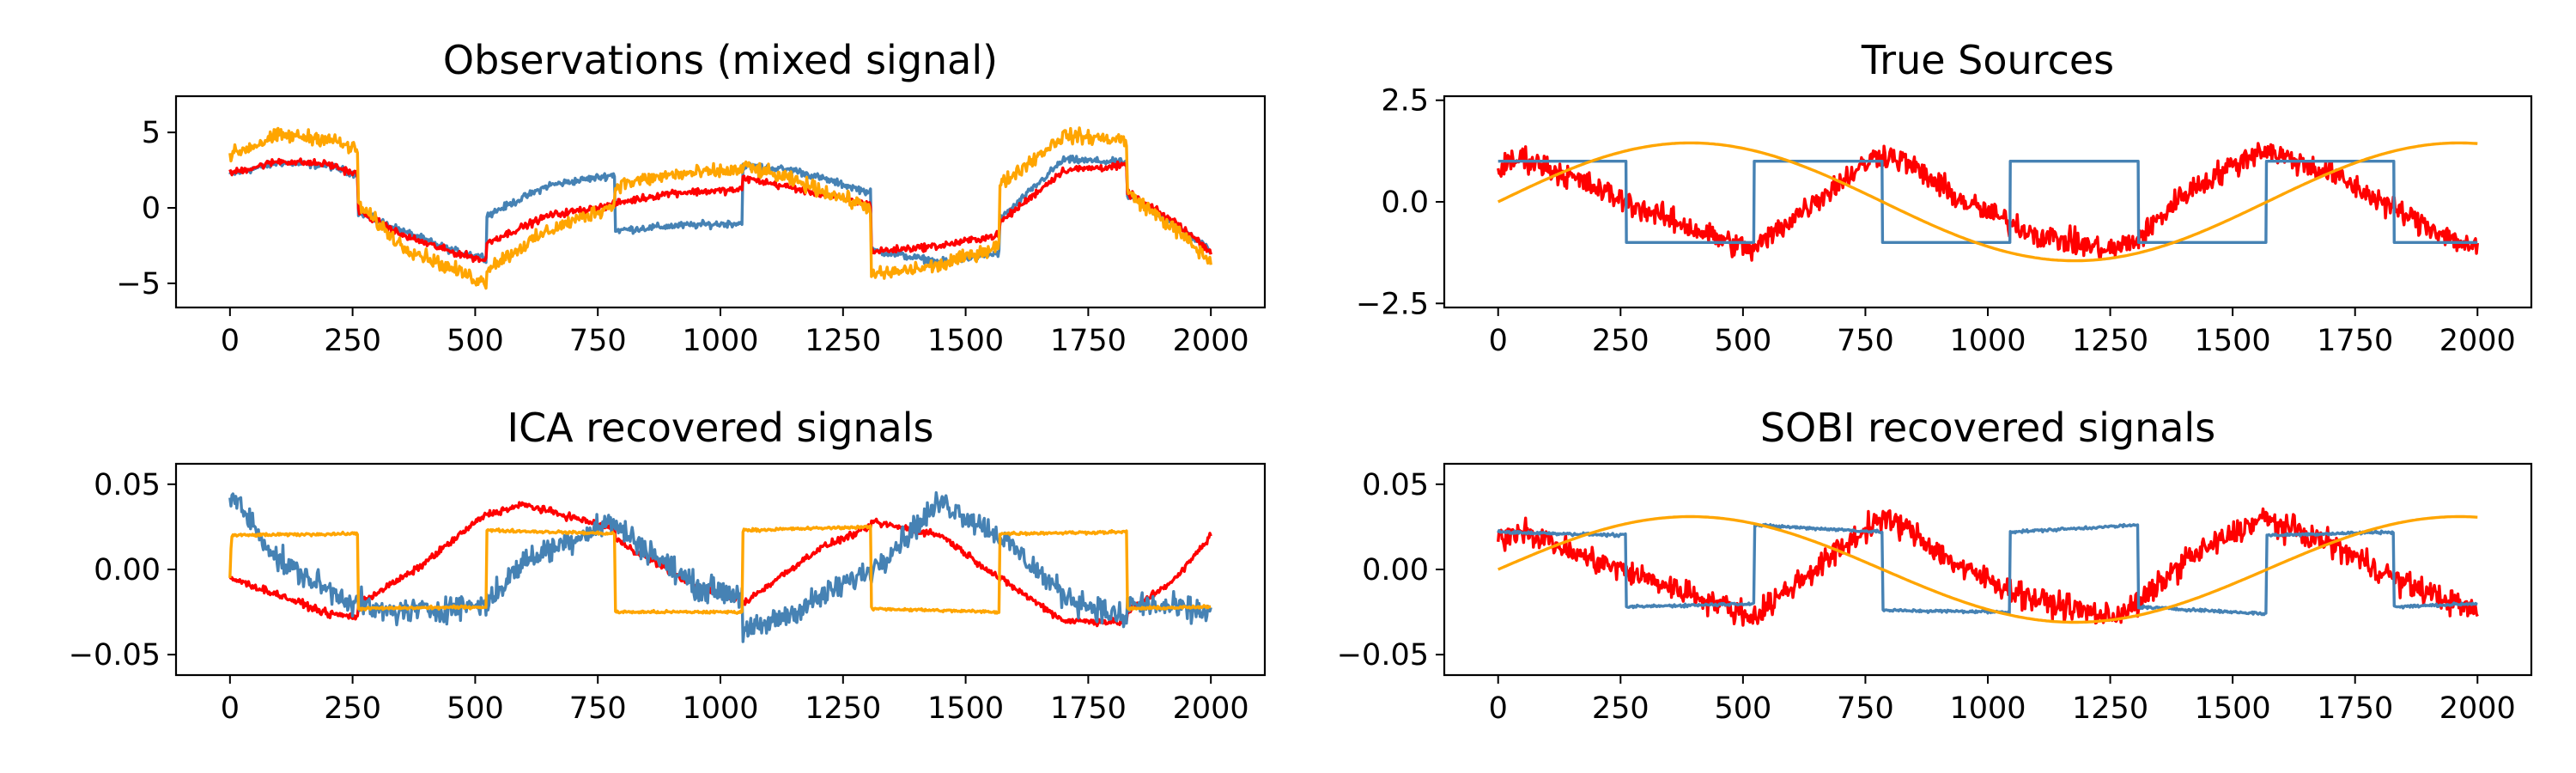  I want to click on y-tick-label: 2.5, so click(1405, 101).